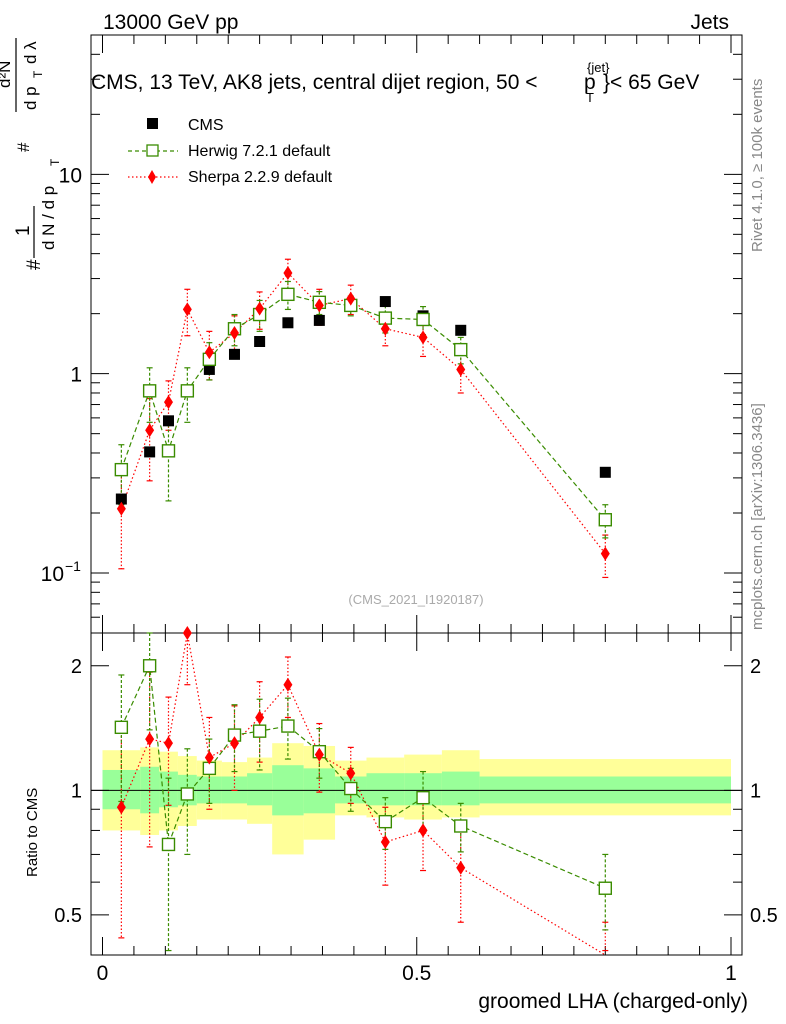 The image size is (786, 1024). What do you see at coordinates (259, 151) in the screenshot?
I see `legend-herwig-label: Herwig 7.2.1 default` at bounding box center [259, 151].